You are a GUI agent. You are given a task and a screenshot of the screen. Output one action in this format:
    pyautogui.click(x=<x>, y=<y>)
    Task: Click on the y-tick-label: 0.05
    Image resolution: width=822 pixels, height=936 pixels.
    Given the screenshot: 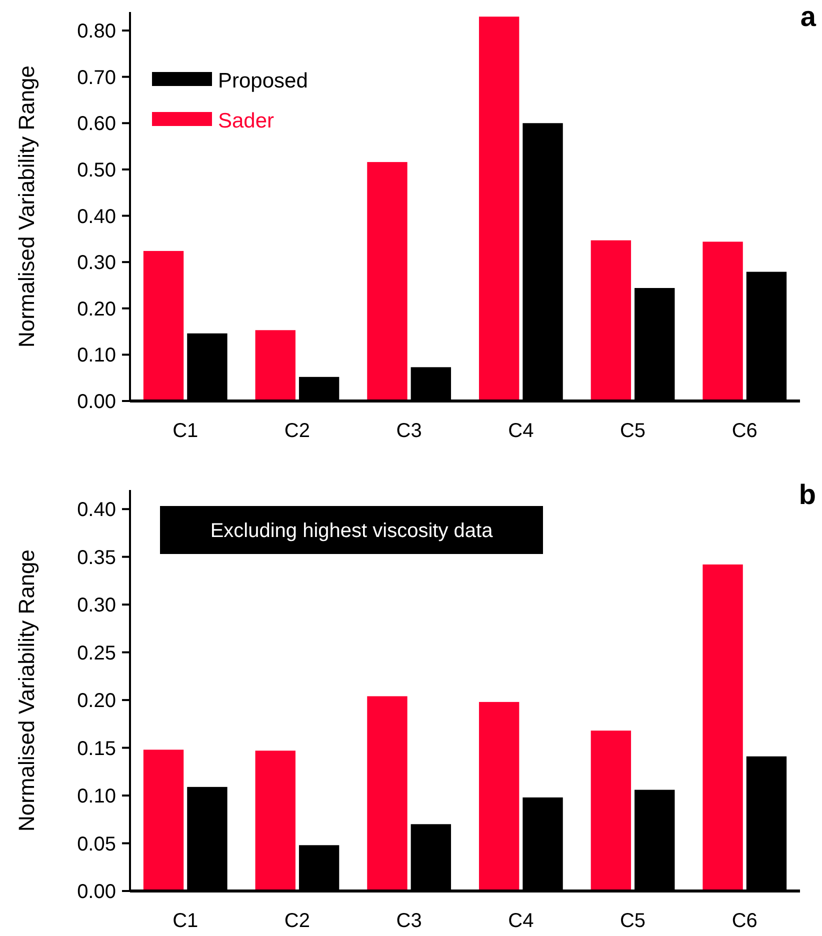 What is the action you would take?
    pyautogui.click(x=96, y=844)
    